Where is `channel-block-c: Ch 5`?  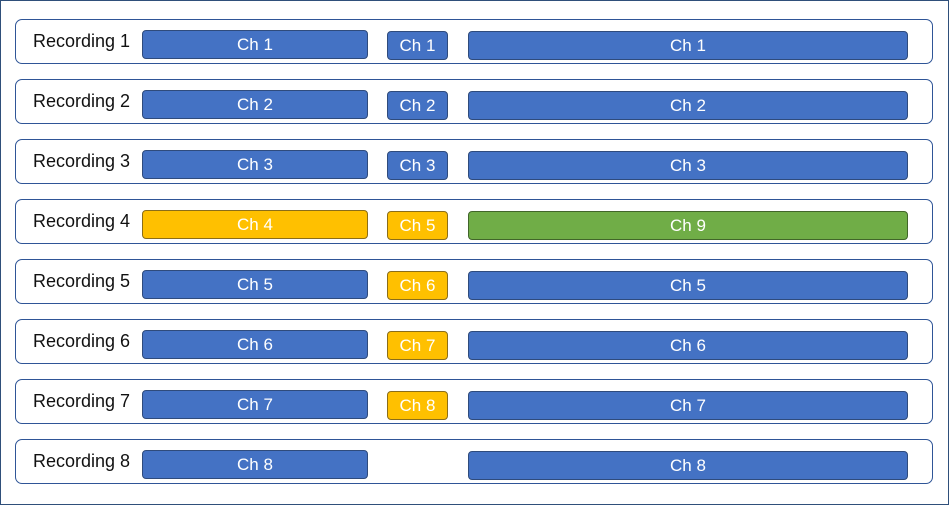
channel-block-c: Ch 5 is located at coordinates (688, 285).